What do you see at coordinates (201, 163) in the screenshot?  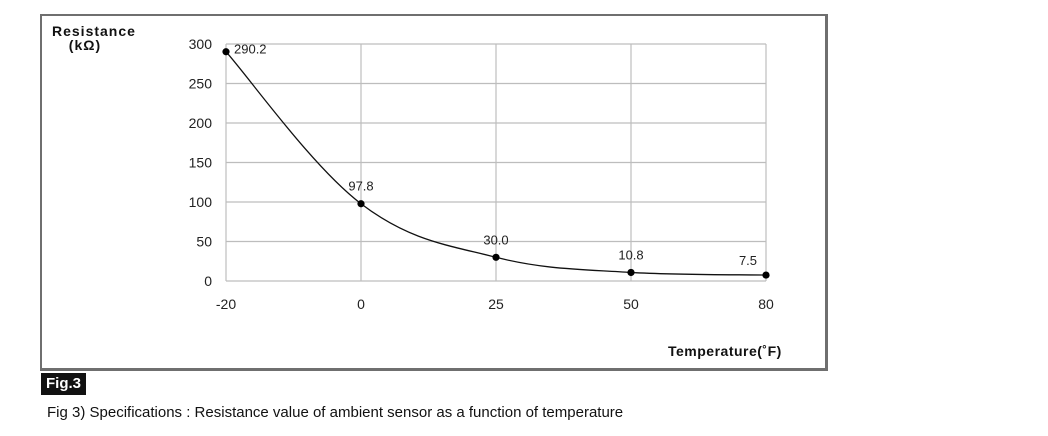 I see `y-tick-label: 150` at bounding box center [201, 163].